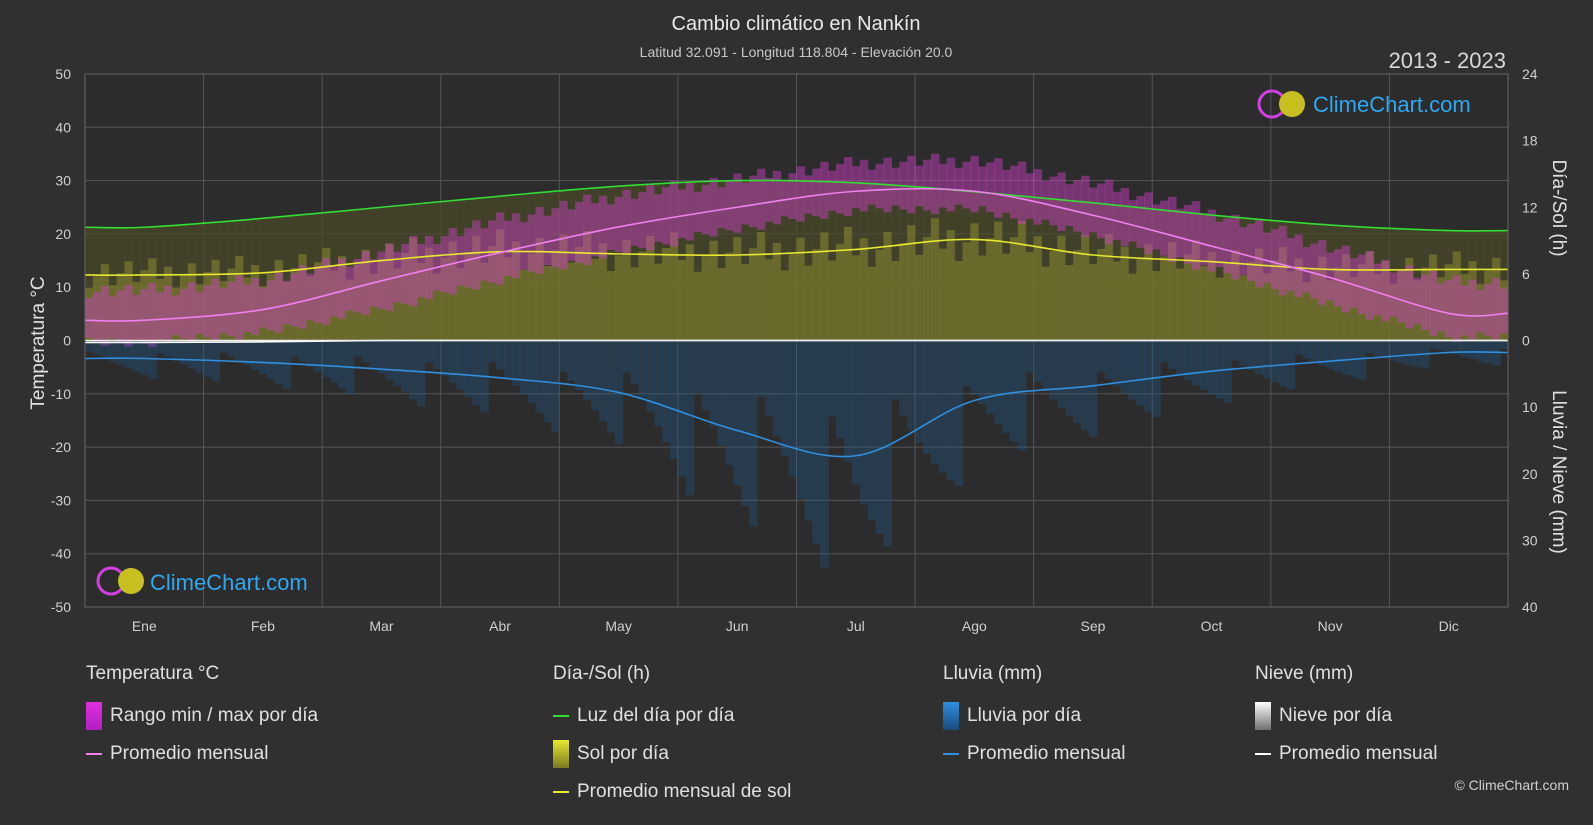  Describe the element at coordinates (1511, 785) in the screenshot. I see `copyright: © ClimeChart.com` at that location.